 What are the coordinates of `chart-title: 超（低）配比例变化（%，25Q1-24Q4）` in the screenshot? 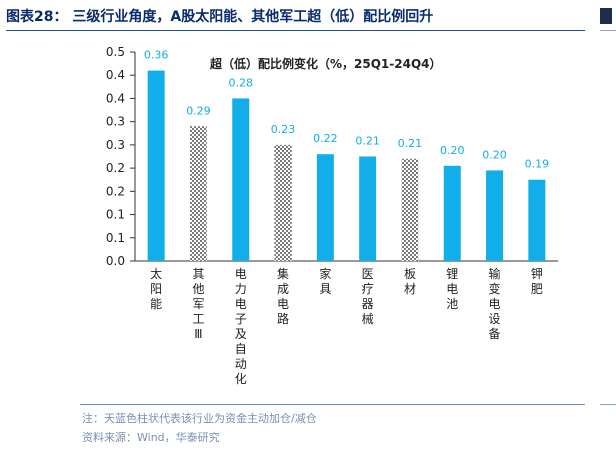 It's located at (325, 63).